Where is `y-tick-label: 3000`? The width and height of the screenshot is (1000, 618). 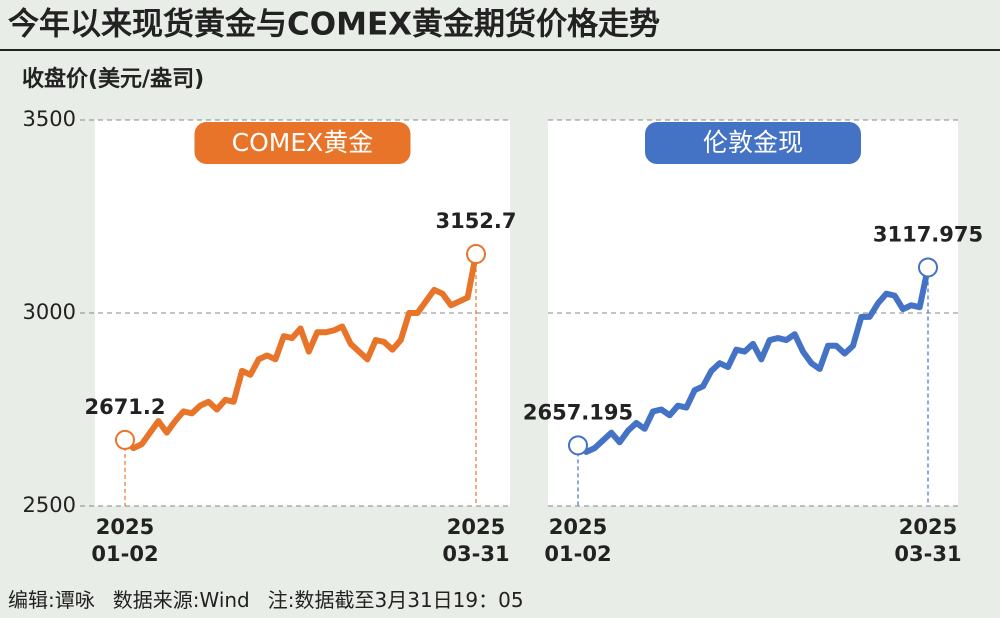
y-tick-label: 3000 is located at coordinates (49, 312).